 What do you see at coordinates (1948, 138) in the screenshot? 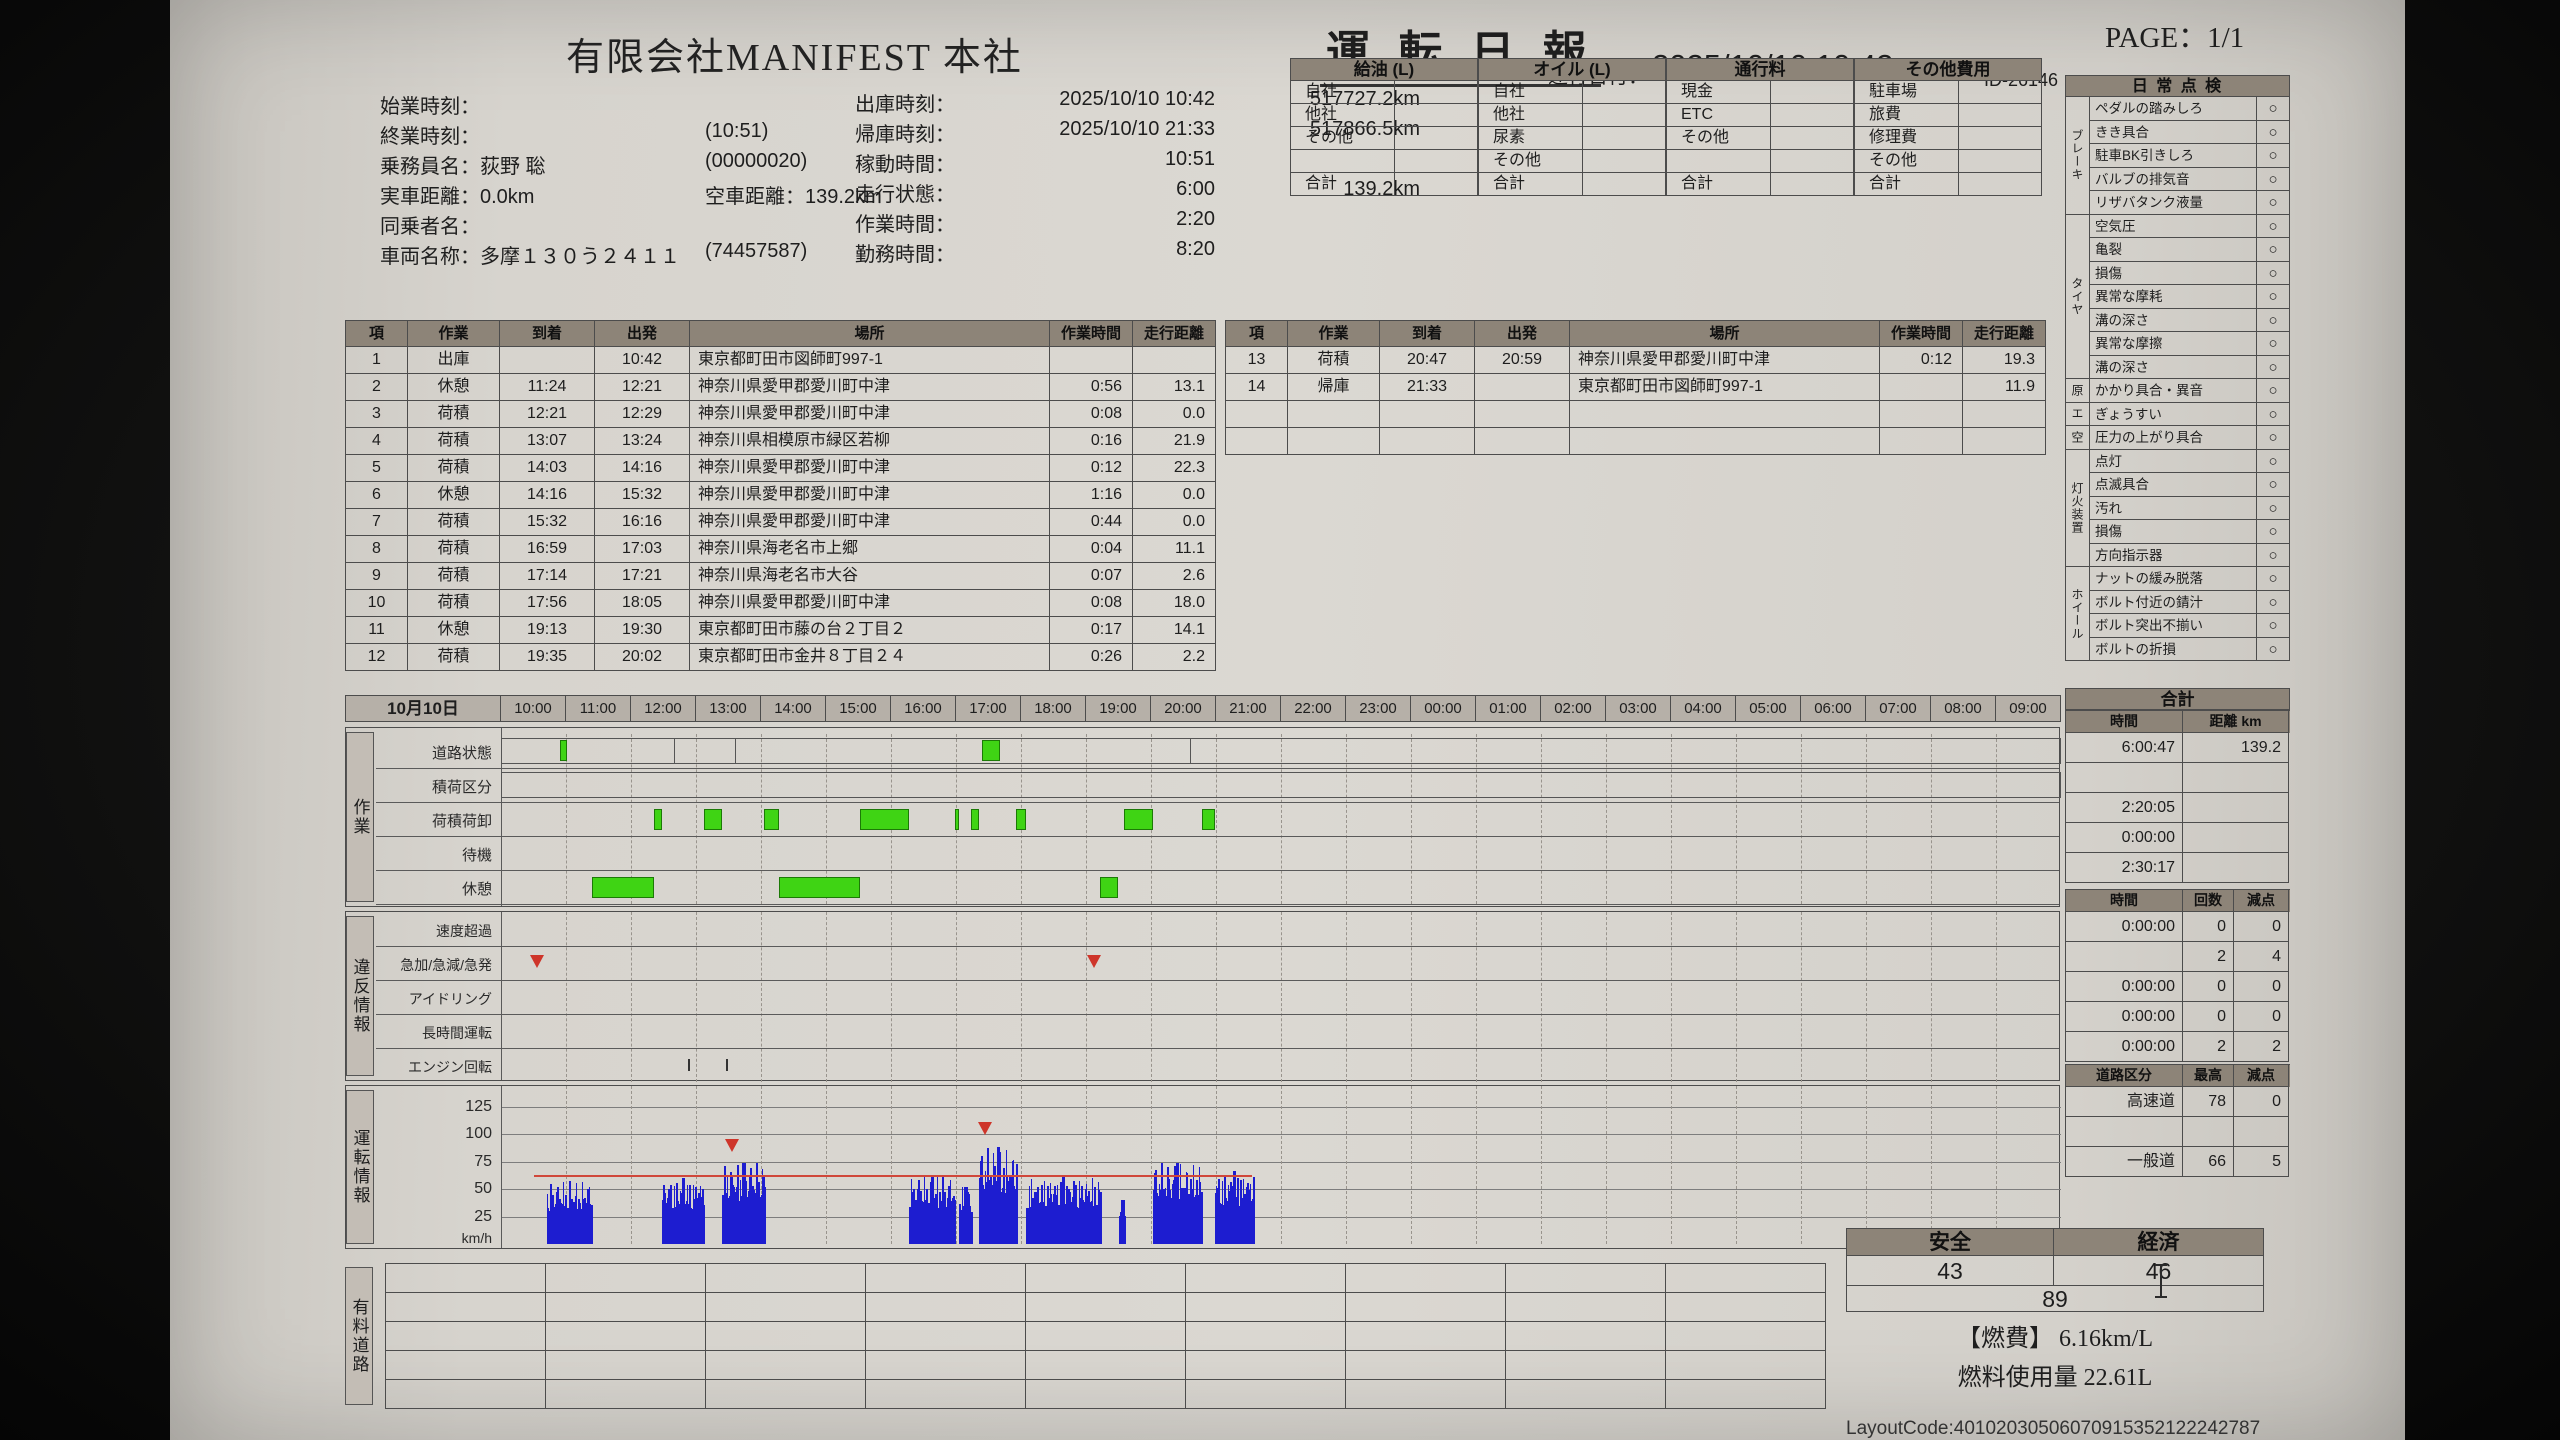
I see `expense-row: 修理費` at bounding box center [1948, 138].